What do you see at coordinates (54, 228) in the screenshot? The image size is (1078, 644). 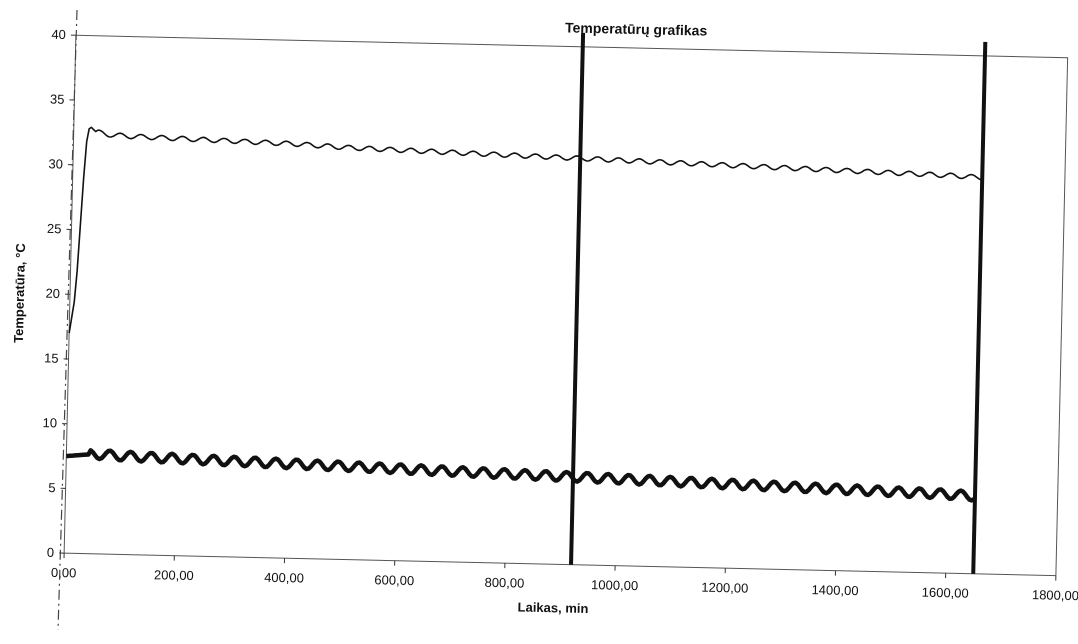 I see `y-tick-label: 25` at bounding box center [54, 228].